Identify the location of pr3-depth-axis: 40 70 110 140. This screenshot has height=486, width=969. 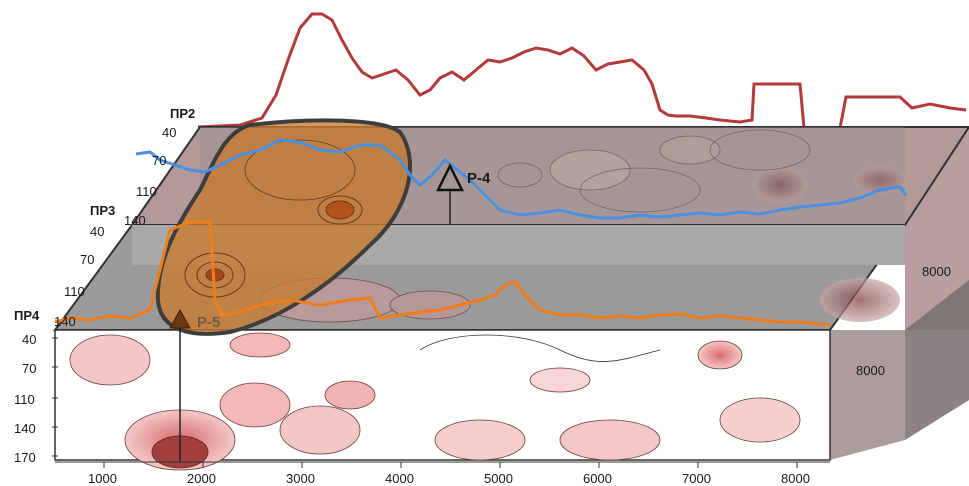
(79, 276).